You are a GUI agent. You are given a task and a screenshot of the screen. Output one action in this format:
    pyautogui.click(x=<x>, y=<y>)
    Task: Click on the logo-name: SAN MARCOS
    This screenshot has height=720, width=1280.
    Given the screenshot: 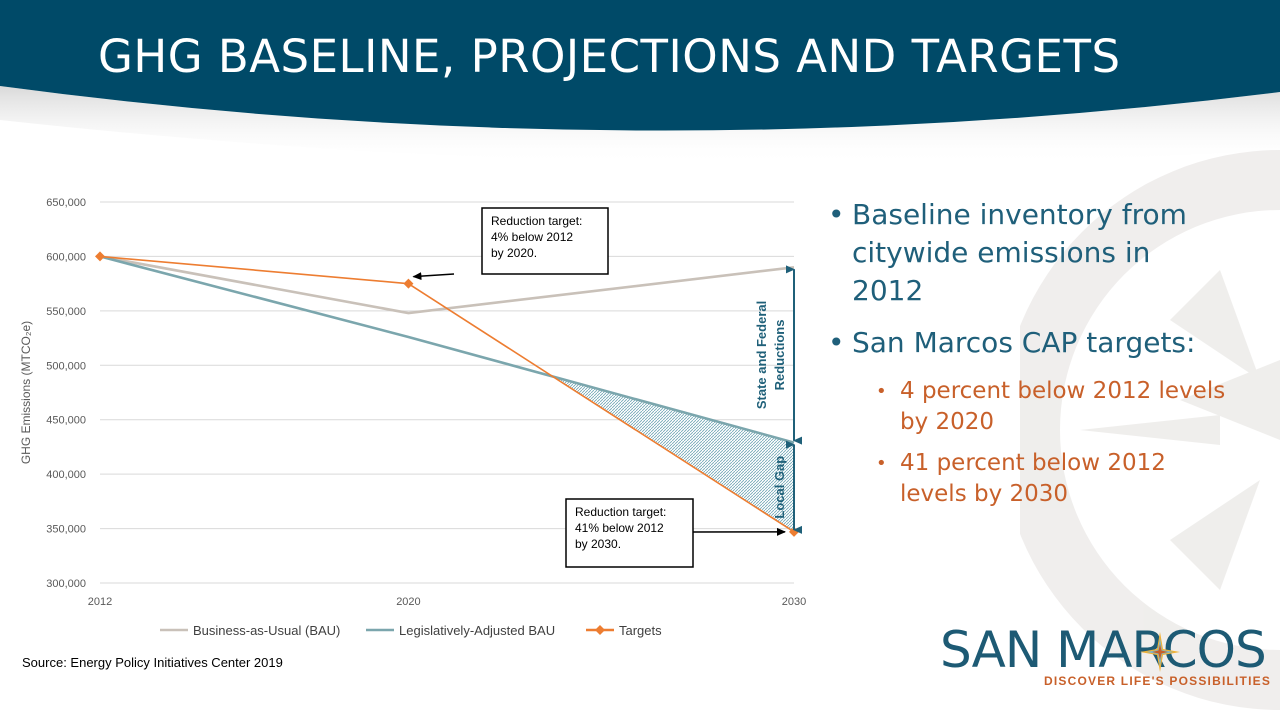 What is the action you would take?
    pyautogui.click(x=1103, y=650)
    